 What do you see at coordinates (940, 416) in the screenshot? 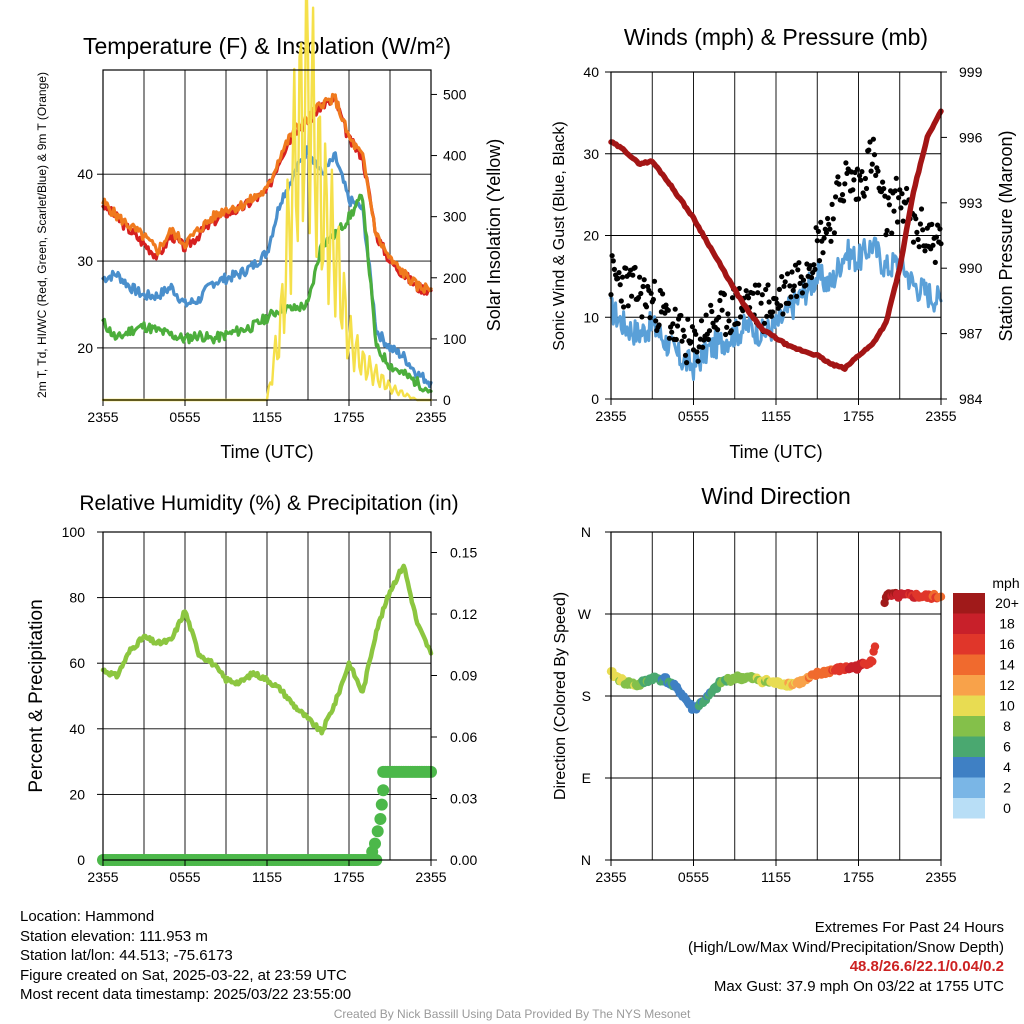
I see `winds-xtick-label: 2355` at bounding box center [940, 416].